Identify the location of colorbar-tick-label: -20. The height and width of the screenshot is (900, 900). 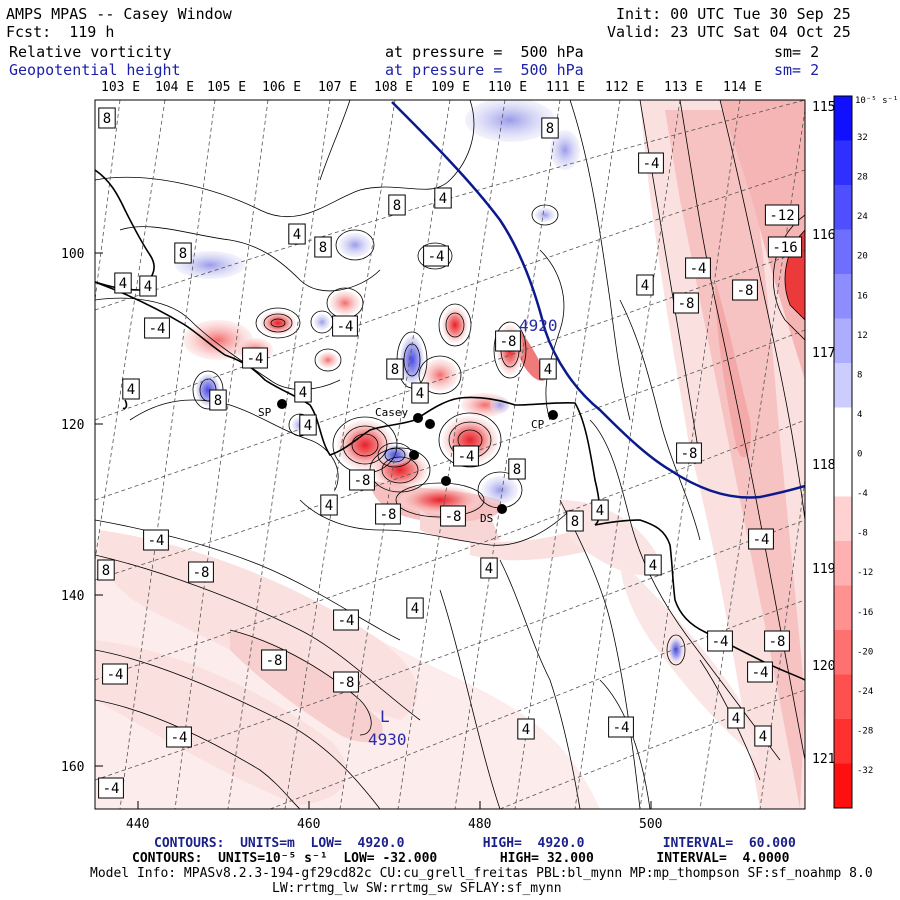
(865, 652).